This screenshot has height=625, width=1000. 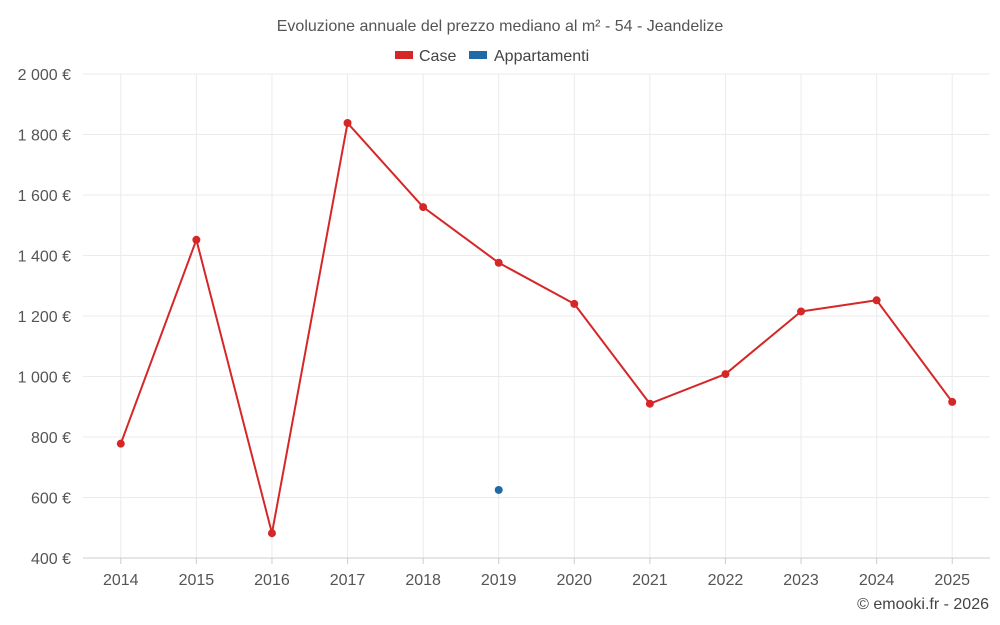 What do you see at coordinates (44, 136) in the screenshot?
I see `y-tick-label: 1 800 €` at bounding box center [44, 136].